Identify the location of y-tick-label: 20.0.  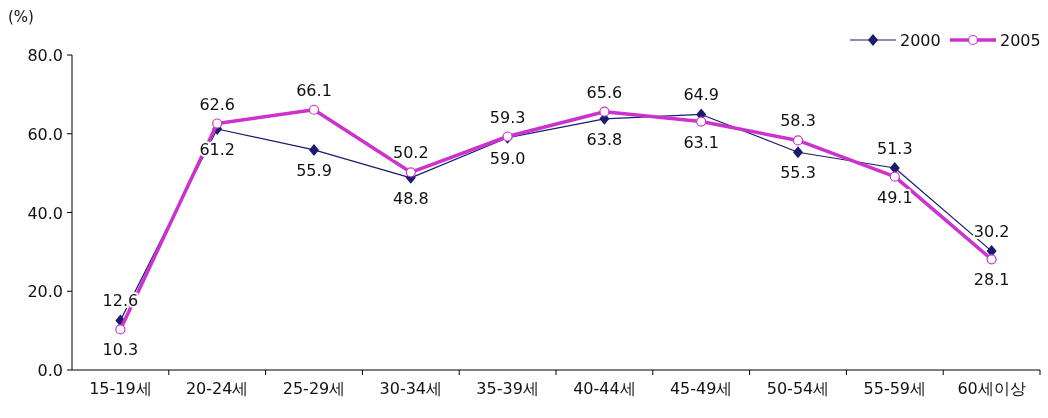
(45, 292).